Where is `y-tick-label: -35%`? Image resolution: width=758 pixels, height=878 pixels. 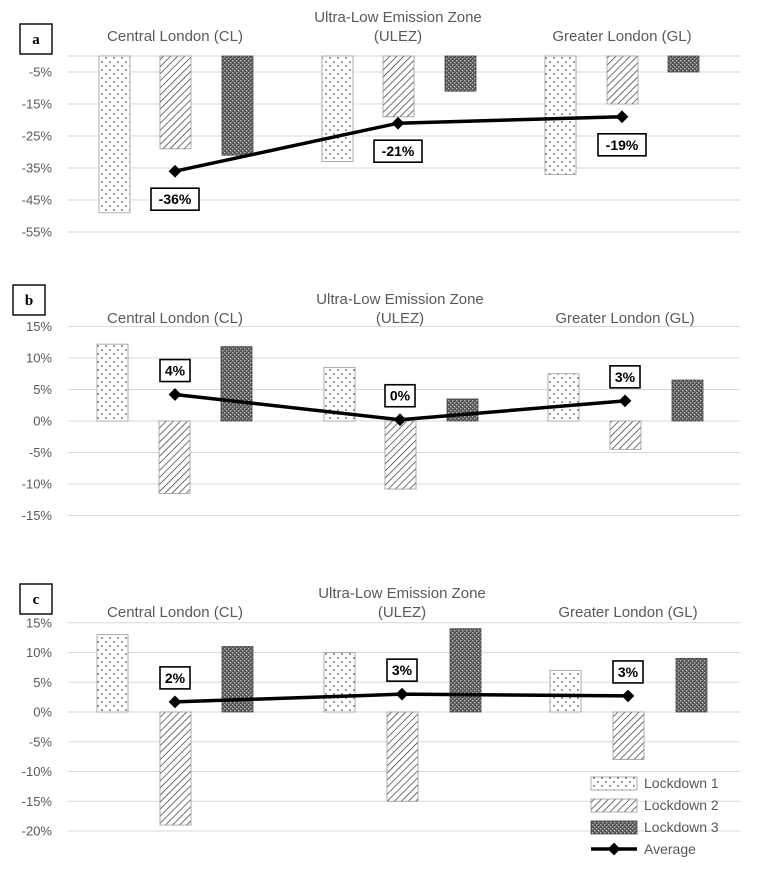 y-tick-label: -35% is located at coordinates (37, 168).